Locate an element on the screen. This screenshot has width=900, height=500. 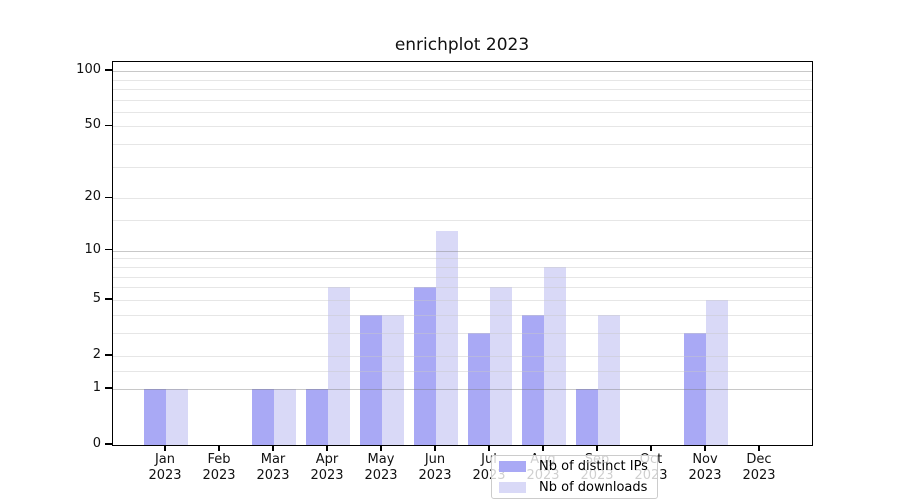
x-tick-label: Dec 2023 is located at coordinates (759, 467).